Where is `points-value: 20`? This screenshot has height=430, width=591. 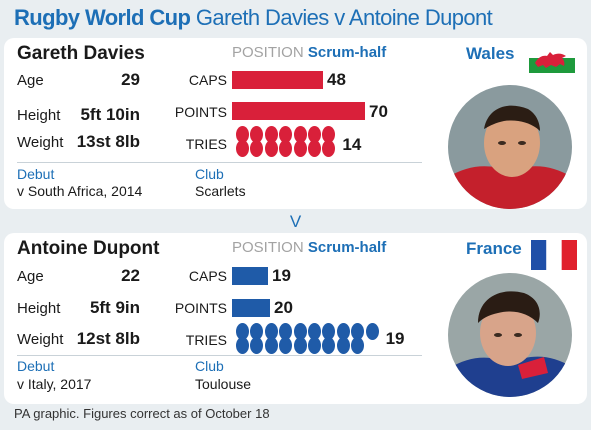 points-value: 20 is located at coordinates (283, 307).